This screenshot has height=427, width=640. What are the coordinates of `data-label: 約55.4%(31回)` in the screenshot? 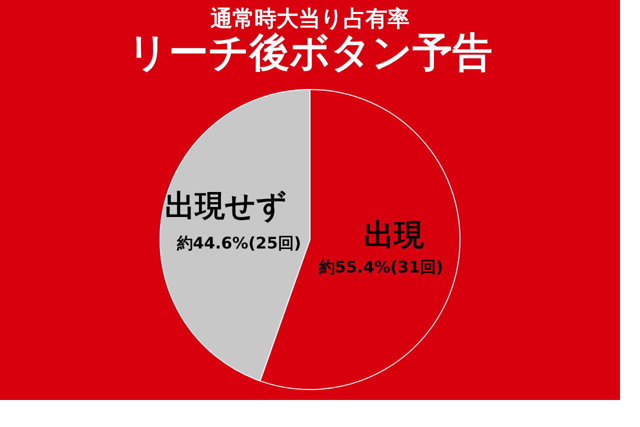 It's located at (381, 267).